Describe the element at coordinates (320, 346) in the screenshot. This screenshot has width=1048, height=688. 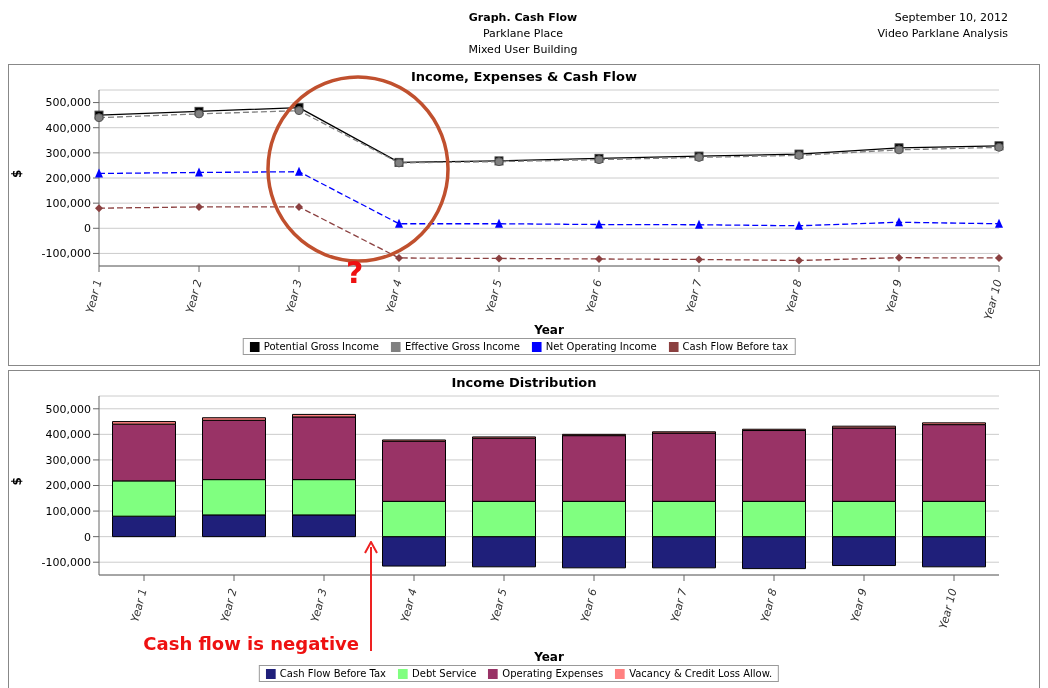
I see `legend-label: Potential Gross Income` at that location.